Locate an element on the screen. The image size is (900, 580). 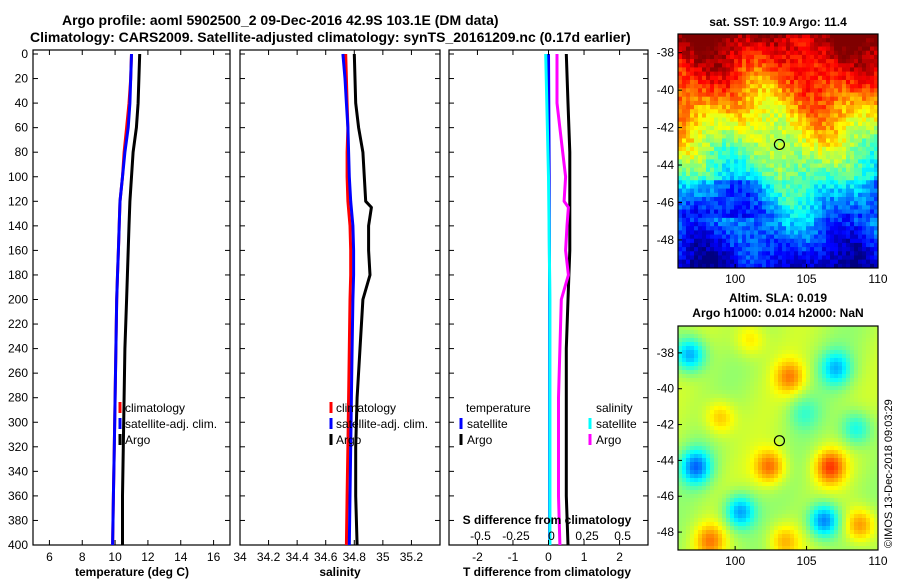
depth-tick-label: 300 is located at coordinates (18, 422).